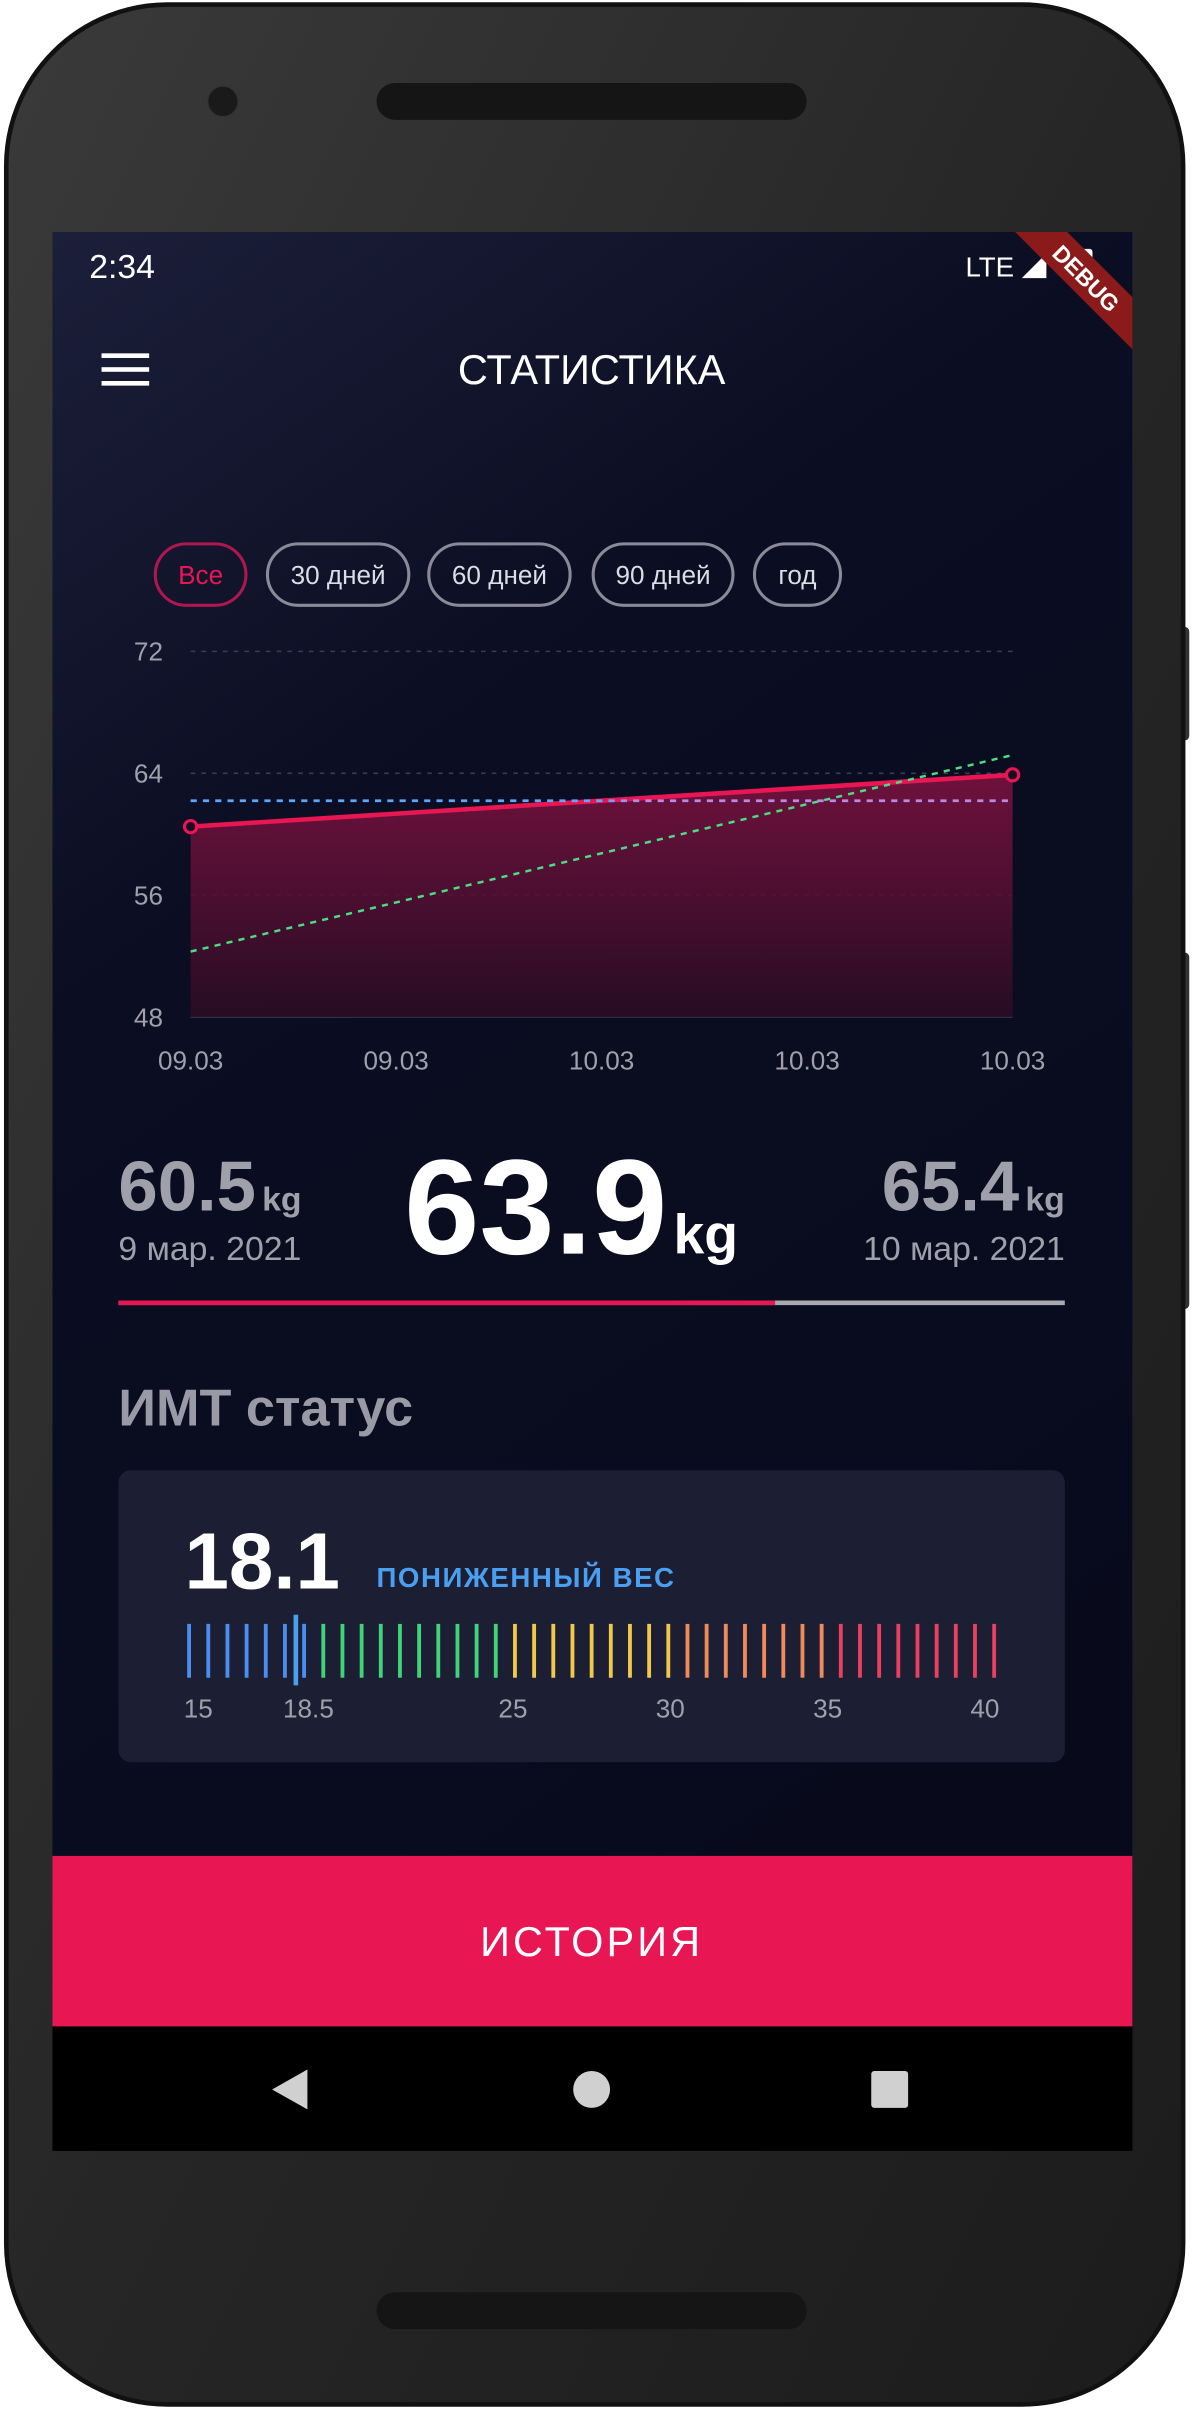 This screenshot has width=1194, height=2409. I want to click on filter-chip-label: год, so click(797, 575).